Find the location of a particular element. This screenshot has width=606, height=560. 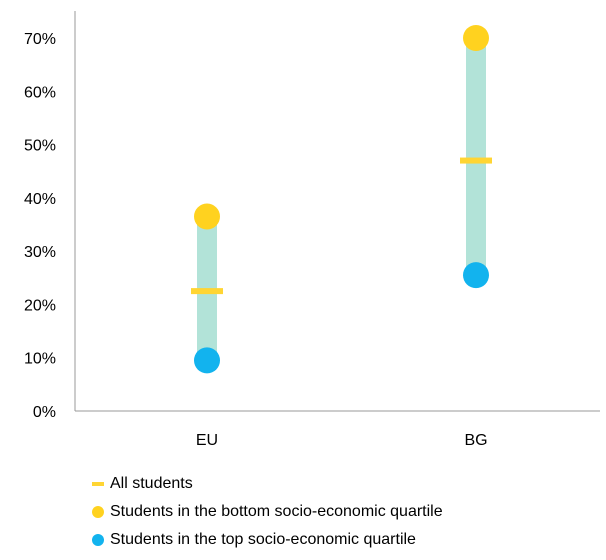

legend-item-all-students: All students is located at coordinates (267, 484).